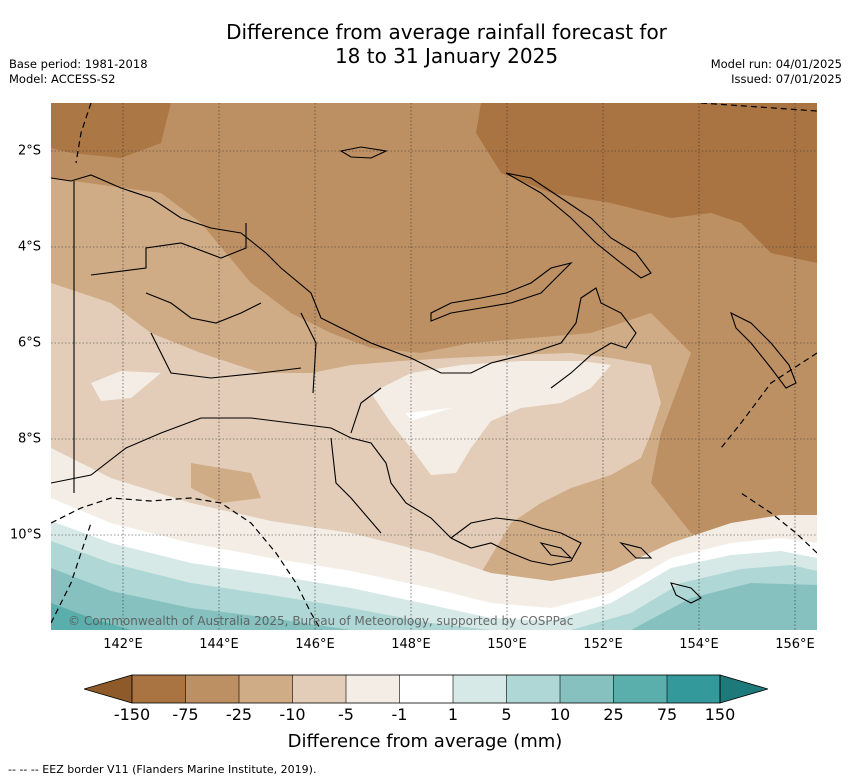 This screenshot has height=781, width=850. What do you see at coordinates (91, 616) in the screenshot?
I see `shade-south-wet4` at bounding box center [91, 616].